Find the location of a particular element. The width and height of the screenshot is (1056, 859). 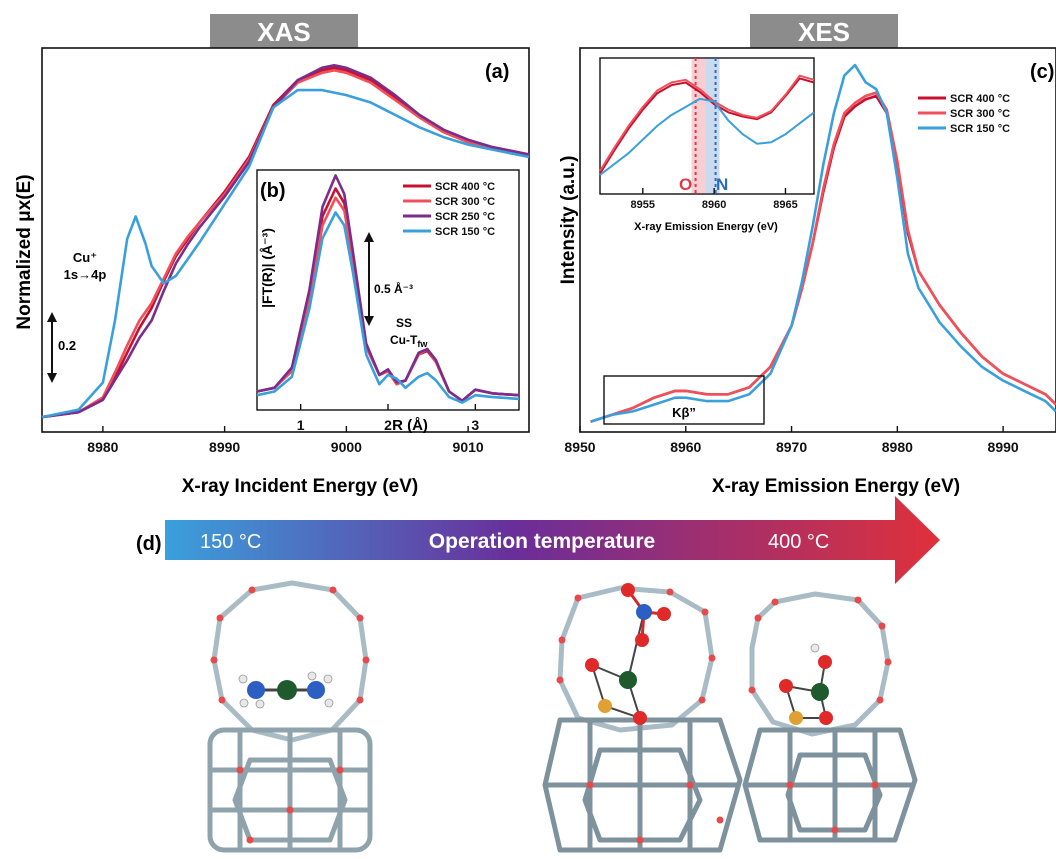

x-tick-label: 1 is located at coordinates (301, 425).